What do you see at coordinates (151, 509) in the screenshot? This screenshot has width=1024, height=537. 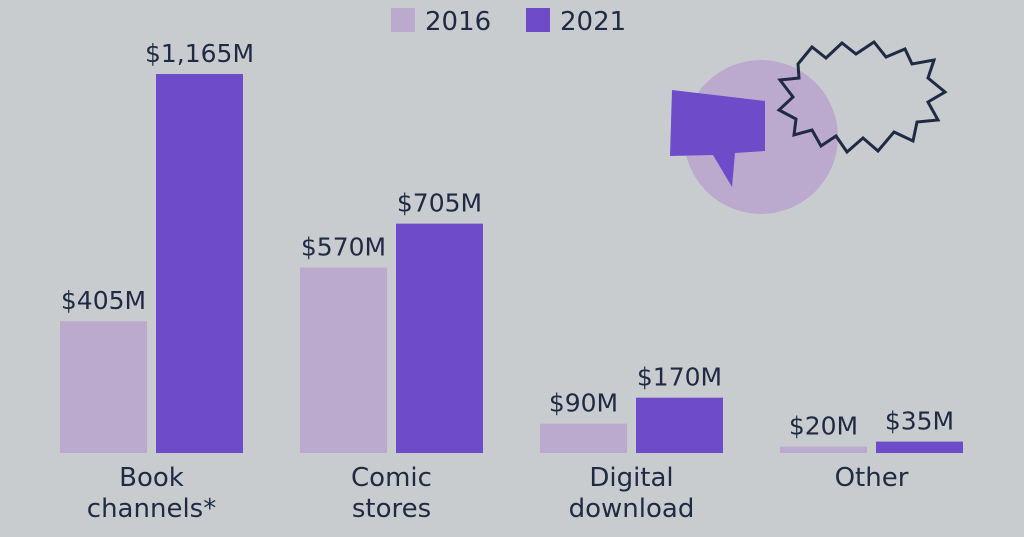 I see `category-label-0-1: channels*` at bounding box center [151, 509].